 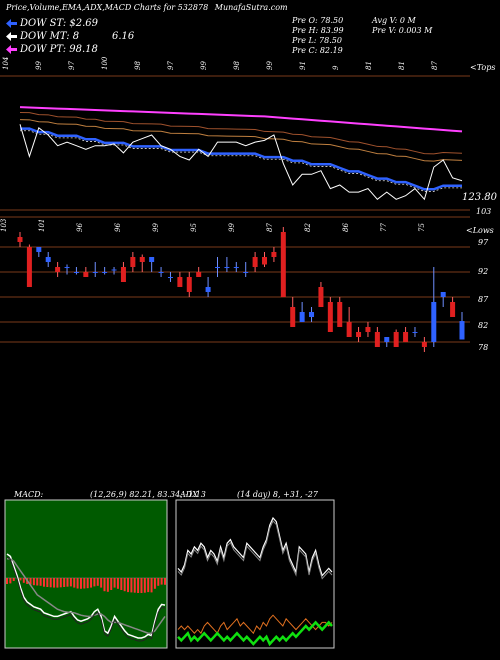 I want to click on adx-plus-di-line, so click(x=255, y=624).